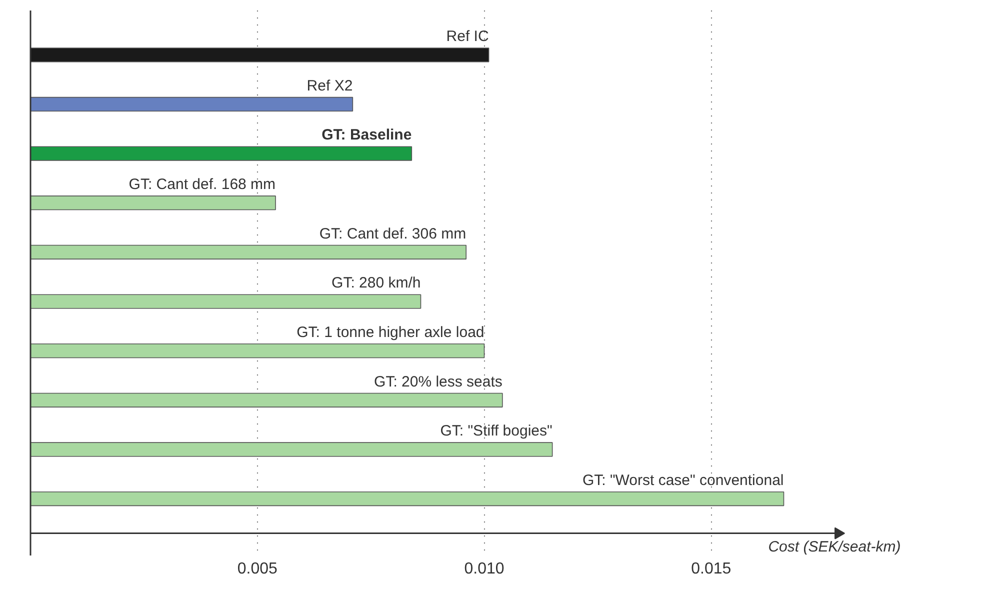 Image resolution: width=999 pixels, height=610 pixels. Describe the element at coordinates (376, 283) in the screenshot. I see `y-tick-label: GT: 280 km/h` at that location.